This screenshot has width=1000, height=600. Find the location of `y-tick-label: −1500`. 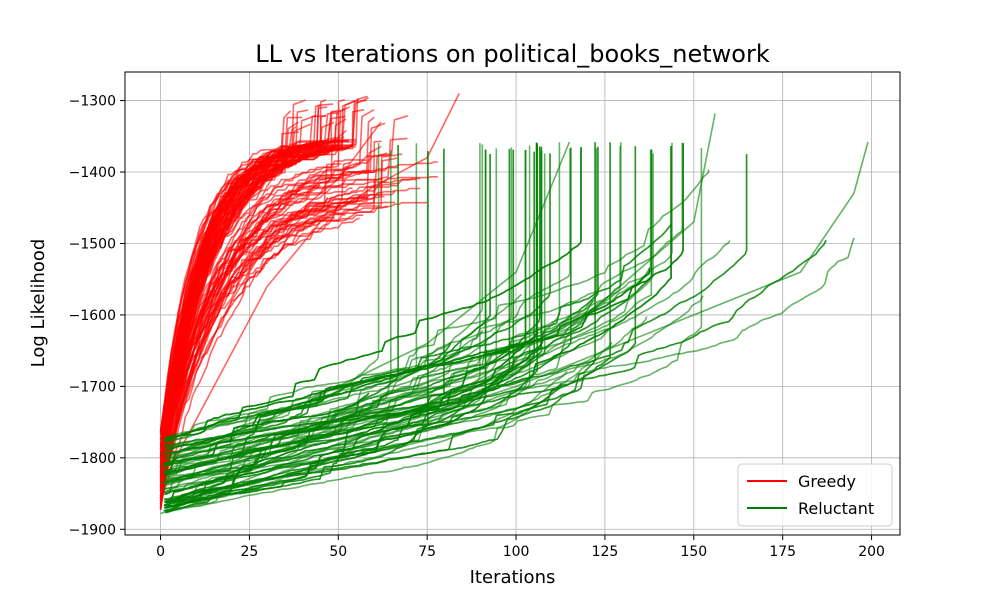

y-tick-label: −1500 is located at coordinates (92, 244).